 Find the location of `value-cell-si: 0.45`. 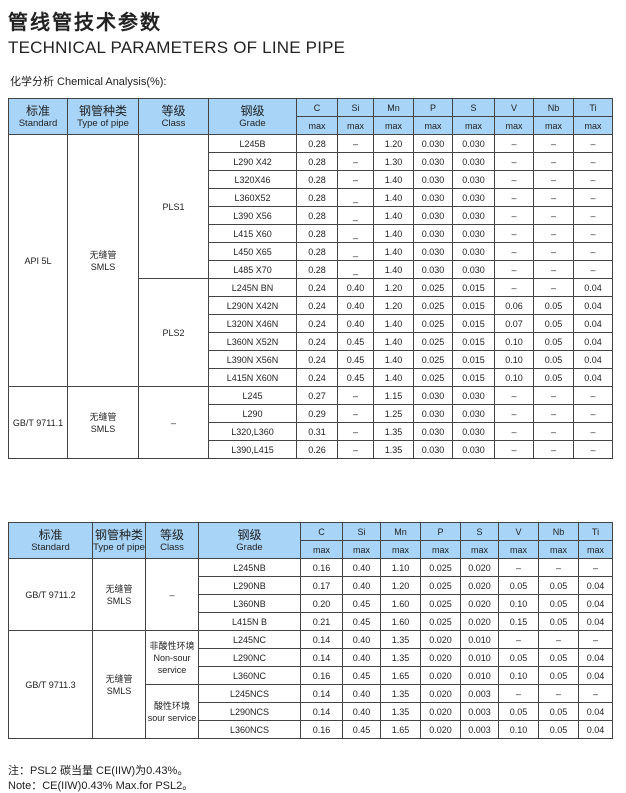

value-cell-si: 0.45 is located at coordinates (361, 621).